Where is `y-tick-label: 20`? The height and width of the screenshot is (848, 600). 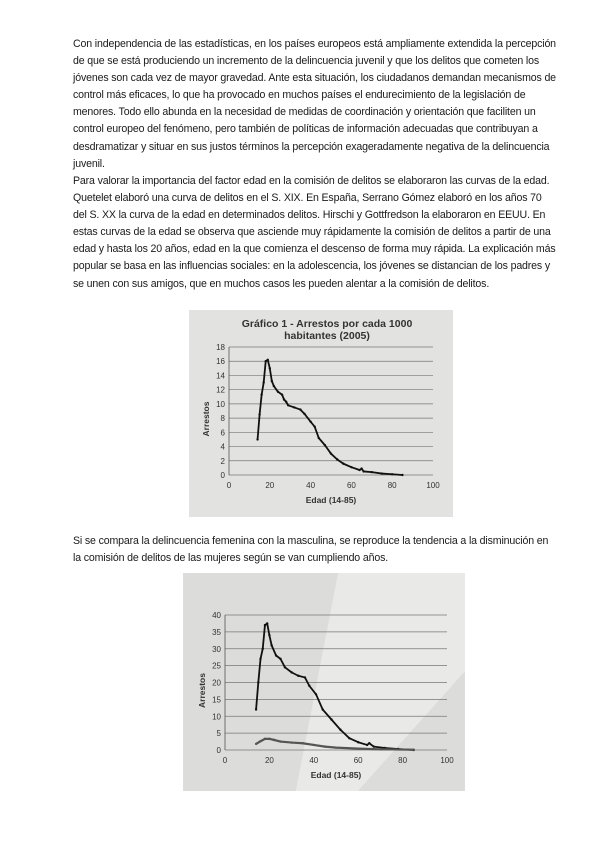 y-tick-label: 20 is located at coordinates (216, 683).